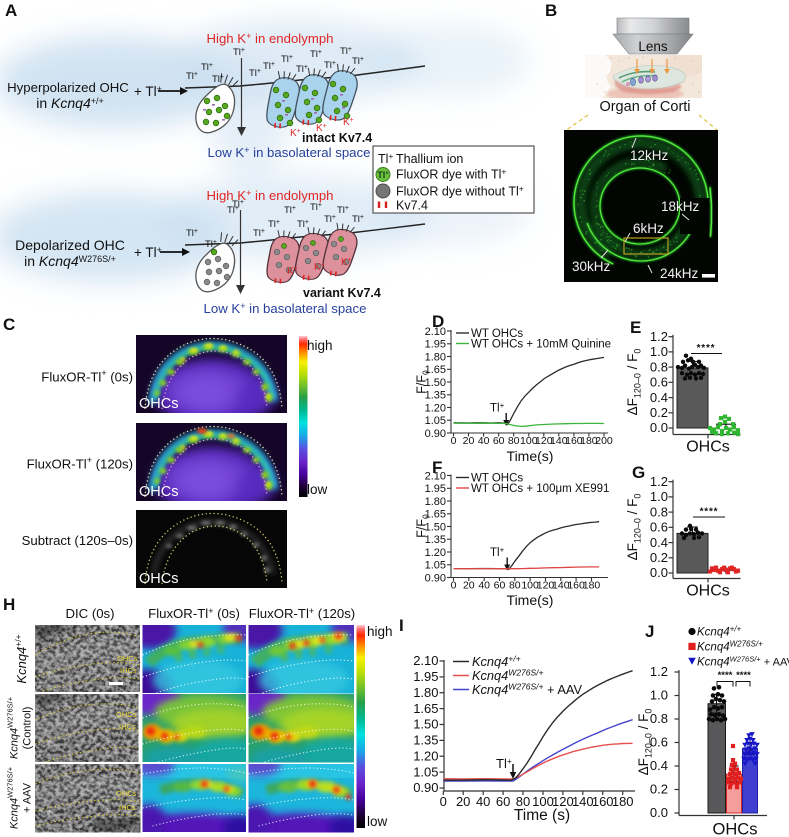 Image resolution: width=789 pixels, height=837 pixels. I want to click on svg-text: Depolarized OHC, so click(70, 245).